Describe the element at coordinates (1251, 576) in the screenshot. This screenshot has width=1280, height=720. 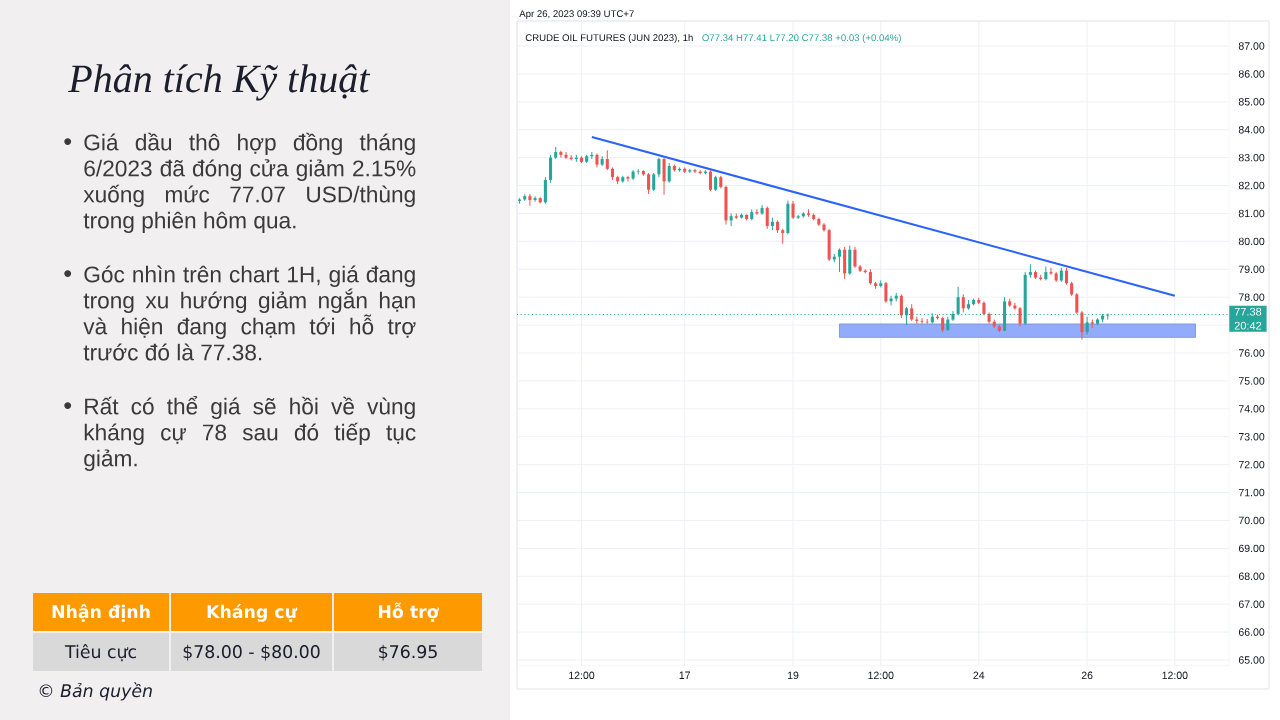
I see `y-tick-label: 68.00` at that location.